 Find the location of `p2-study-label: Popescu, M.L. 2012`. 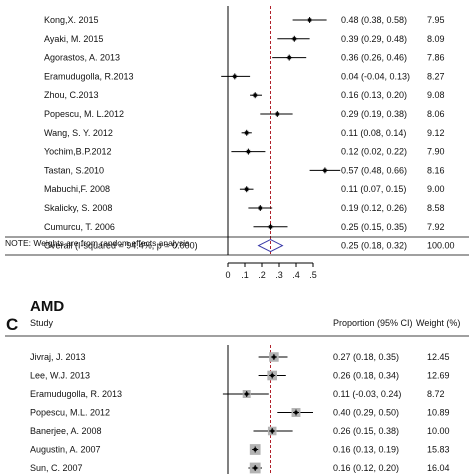

p2-study-label: Popescu, M.L. 2012 is located at coordinates (70, 413).